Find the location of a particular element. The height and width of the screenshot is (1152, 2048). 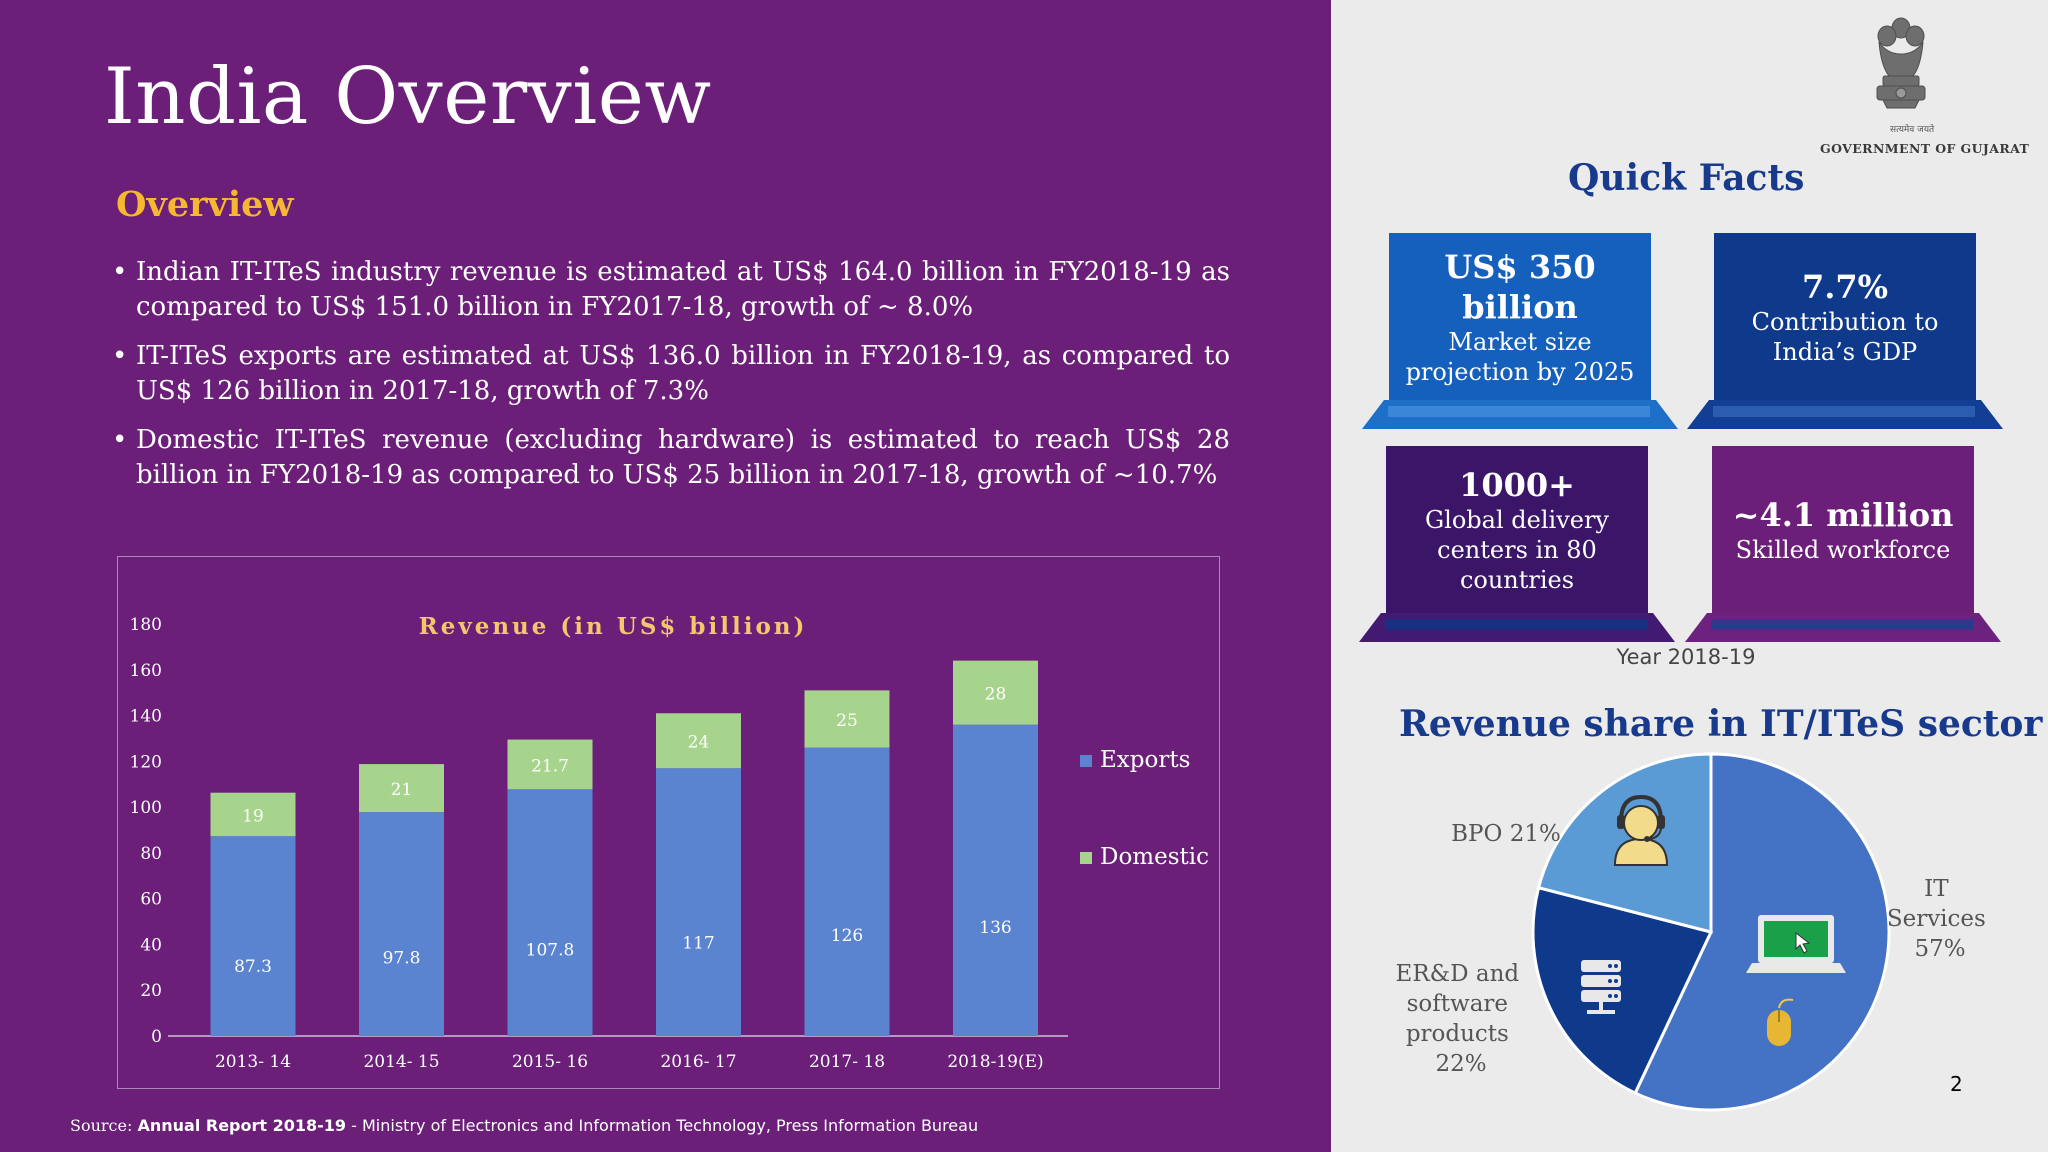

pie-label-line: IT is located at coordinates (1936, 889).